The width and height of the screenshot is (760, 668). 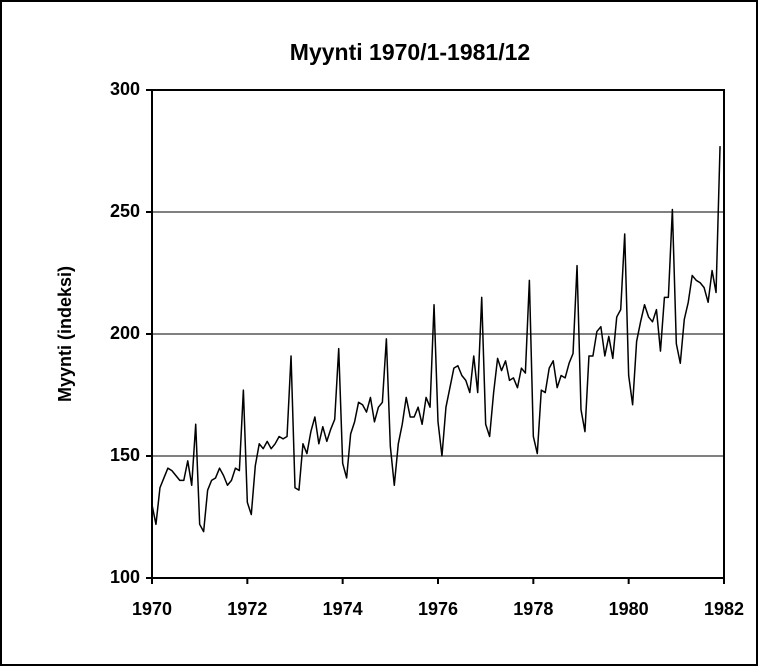 I want to click on y-axis-label: Myynti (indeksi), so click(x=65, y=334).